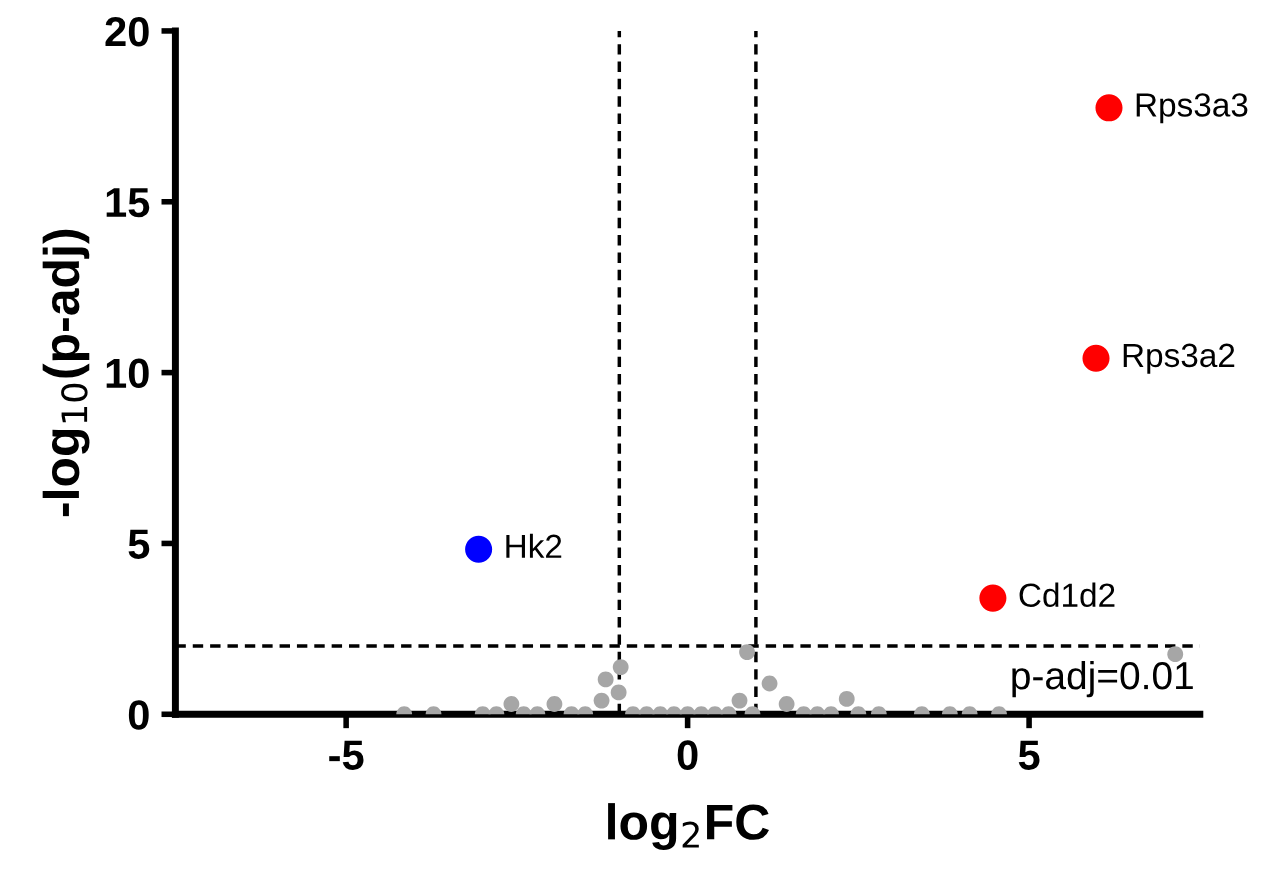 This screenshot has width=1271, height=884. Describe the element at coordinates (127, 373) in the screenshot. I see `y-tick-label: 10` at that location.